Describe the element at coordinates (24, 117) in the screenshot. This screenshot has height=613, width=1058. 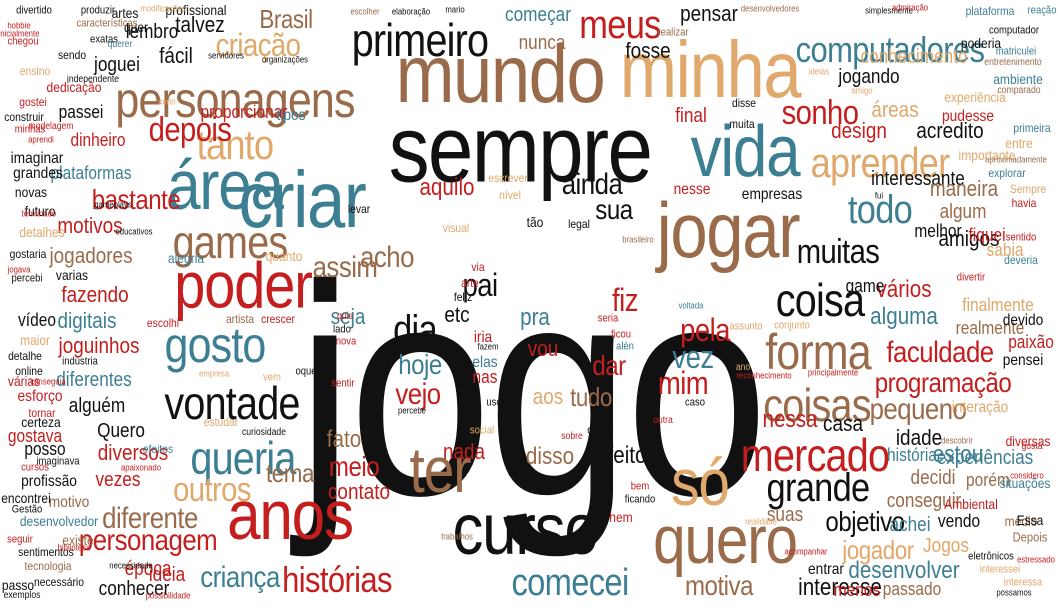
I see `cloud-word: construir` at that location.